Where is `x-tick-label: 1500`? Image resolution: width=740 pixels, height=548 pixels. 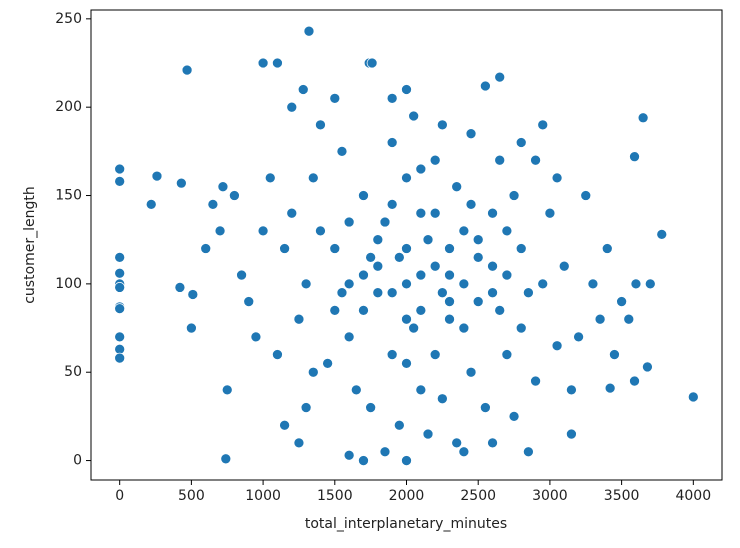 x-tick-label: 1500 is located at coordinates (335, 496).